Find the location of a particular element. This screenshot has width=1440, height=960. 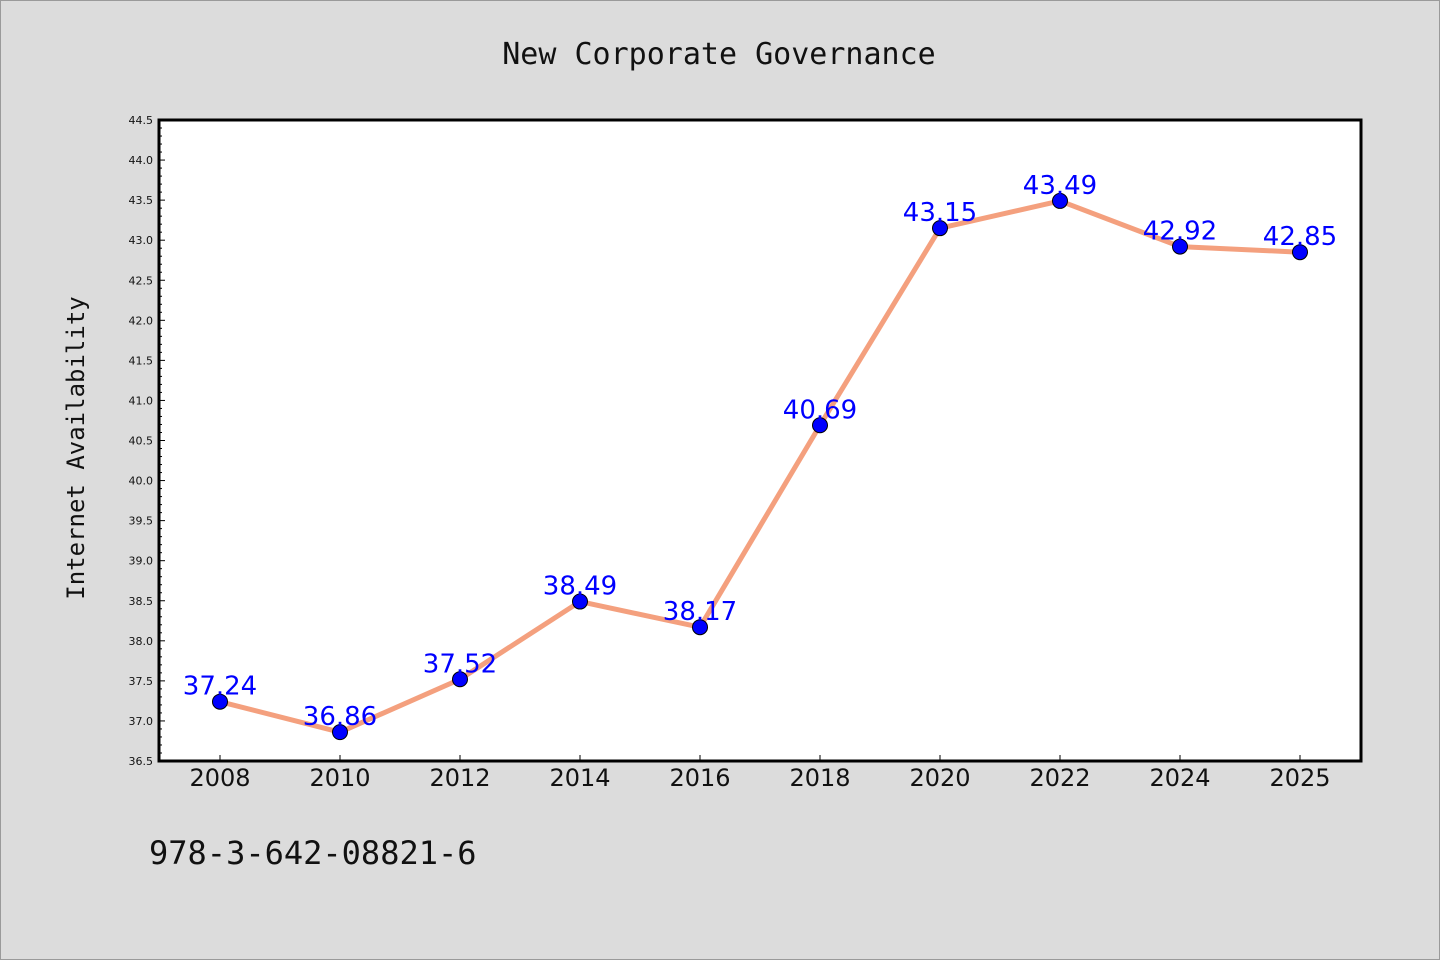

data-label: 42.92 is located at coordinates (1180, 232).